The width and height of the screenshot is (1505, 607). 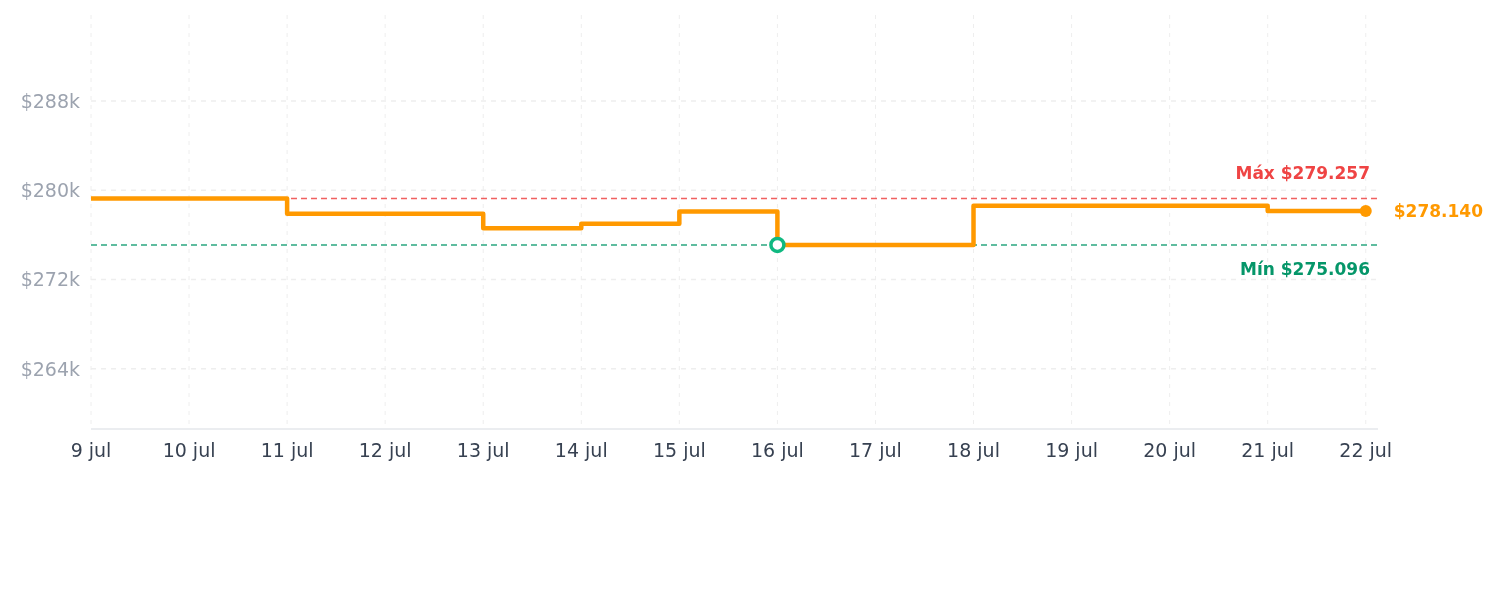 I want to click on y-tick-label: $288k, so click(x=50, y=100).